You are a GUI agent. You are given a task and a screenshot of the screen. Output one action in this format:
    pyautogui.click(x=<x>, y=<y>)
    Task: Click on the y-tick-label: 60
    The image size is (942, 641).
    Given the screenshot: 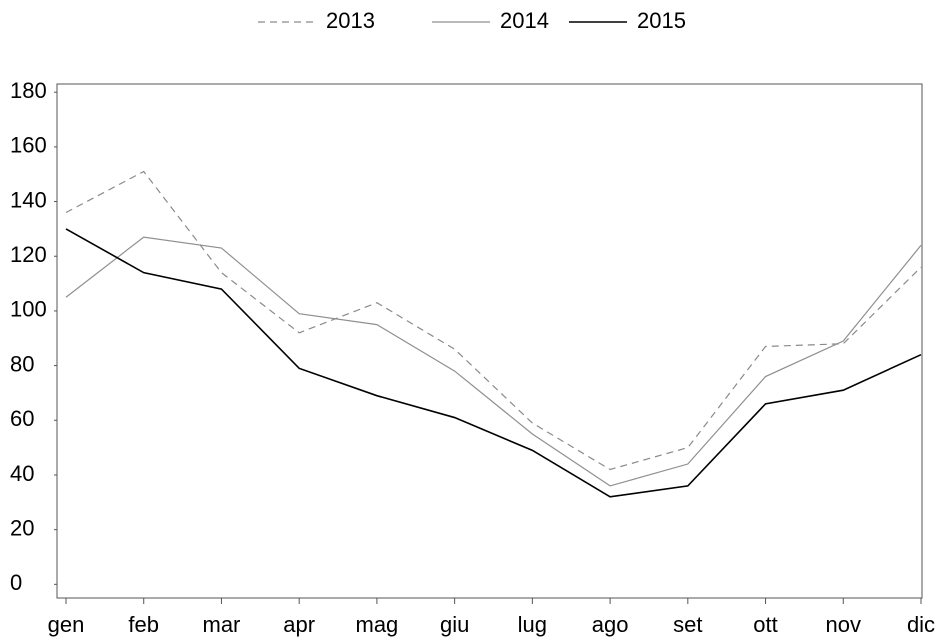 What is the action you would take?
    pyautogui.click(x=22, y=418)
    